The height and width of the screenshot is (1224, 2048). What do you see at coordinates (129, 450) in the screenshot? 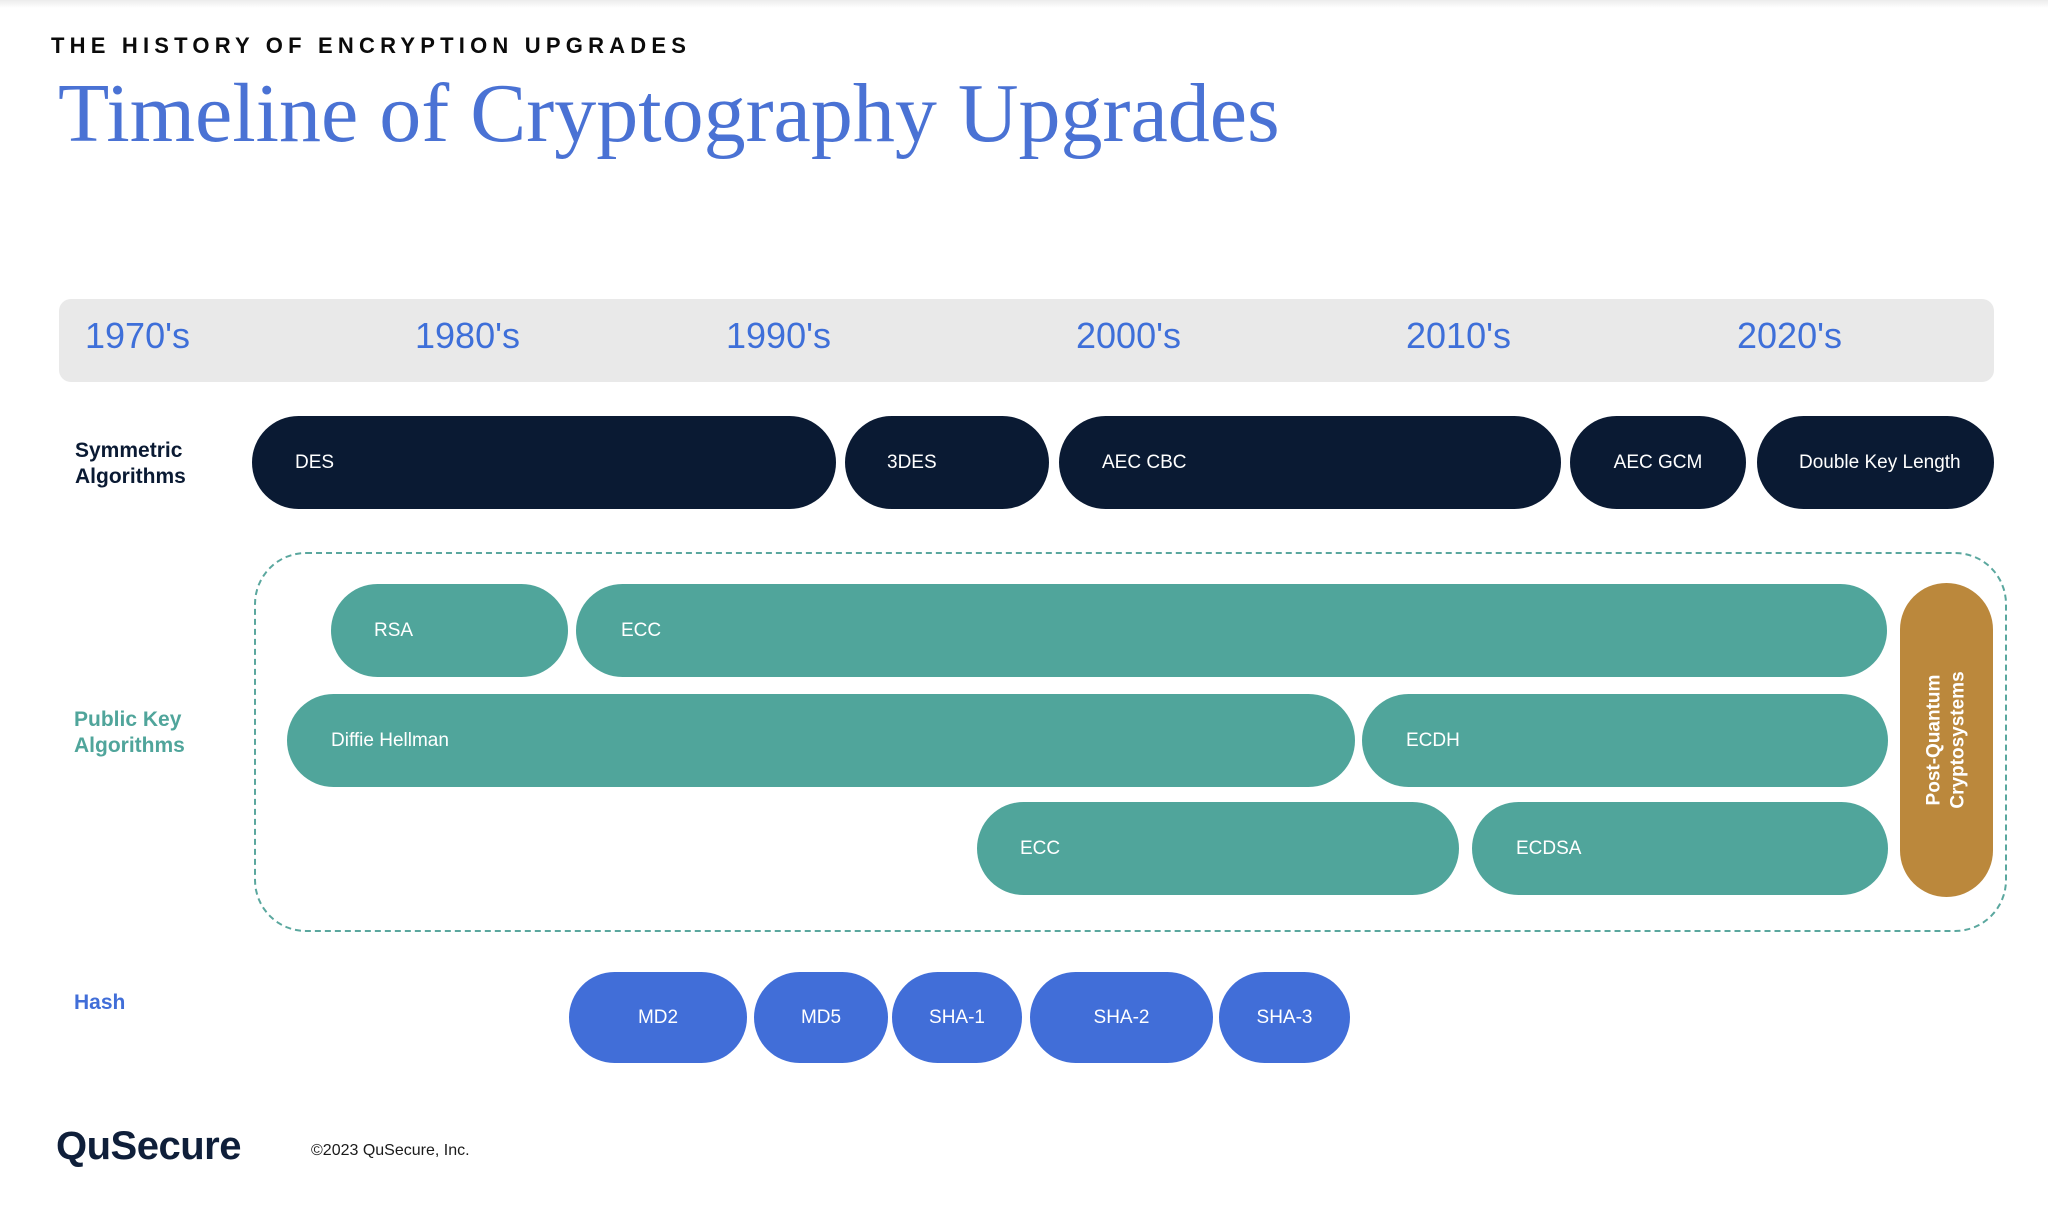
I see `row-label-line: Symmetric` at bounding box center [129, 450].